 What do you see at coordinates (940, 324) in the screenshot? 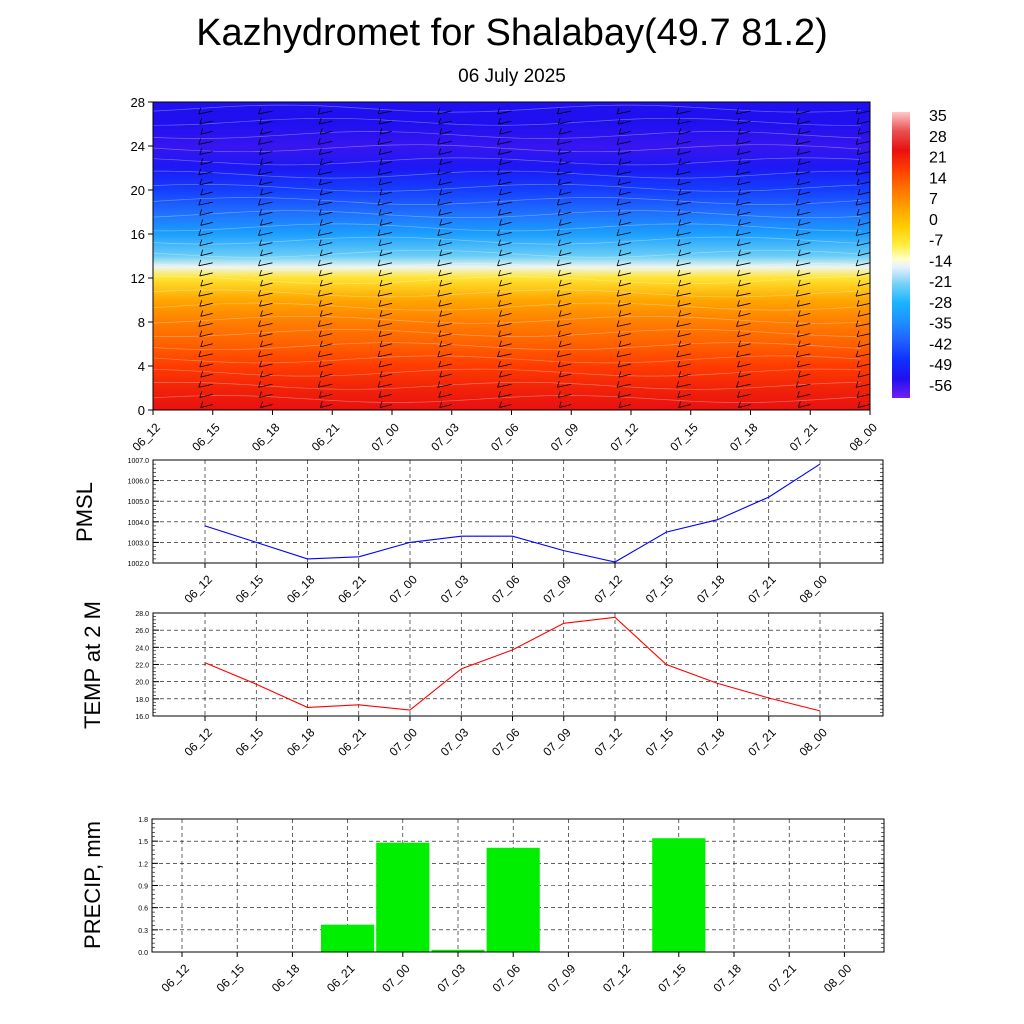
I see `colorbar-label: -35` at bounding box center [940, 324].